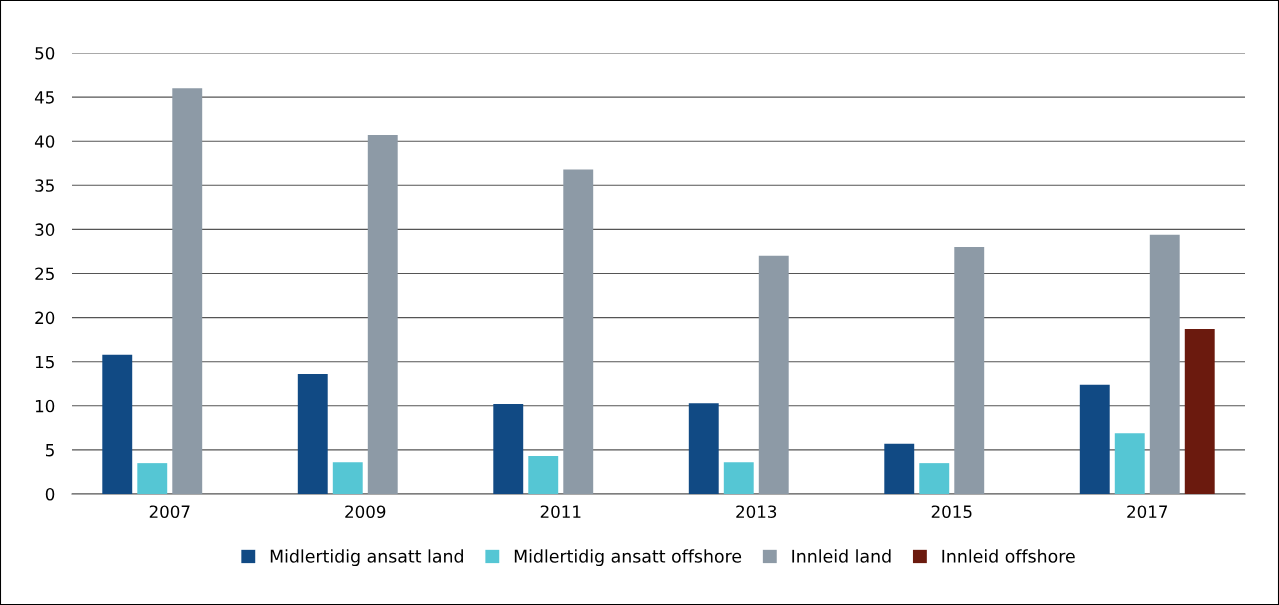 Image resolution: width=1279 pixels, height=605 pixels. I want to click on legend-label: Innleid land, so click(841, 556).